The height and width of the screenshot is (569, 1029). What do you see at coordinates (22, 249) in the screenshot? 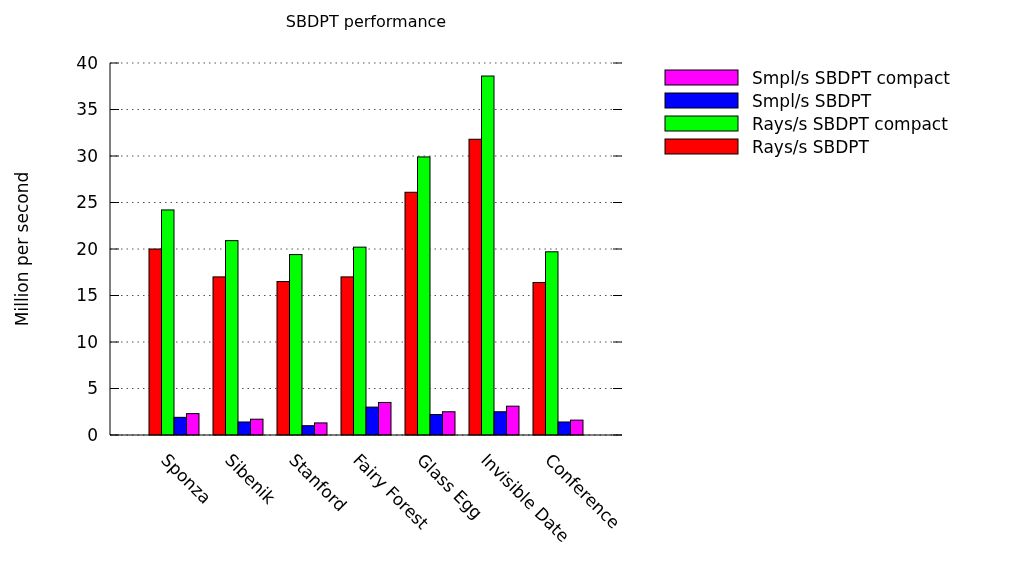
I see `y-axis-title: Million per second` at bounding box center [22, 249].